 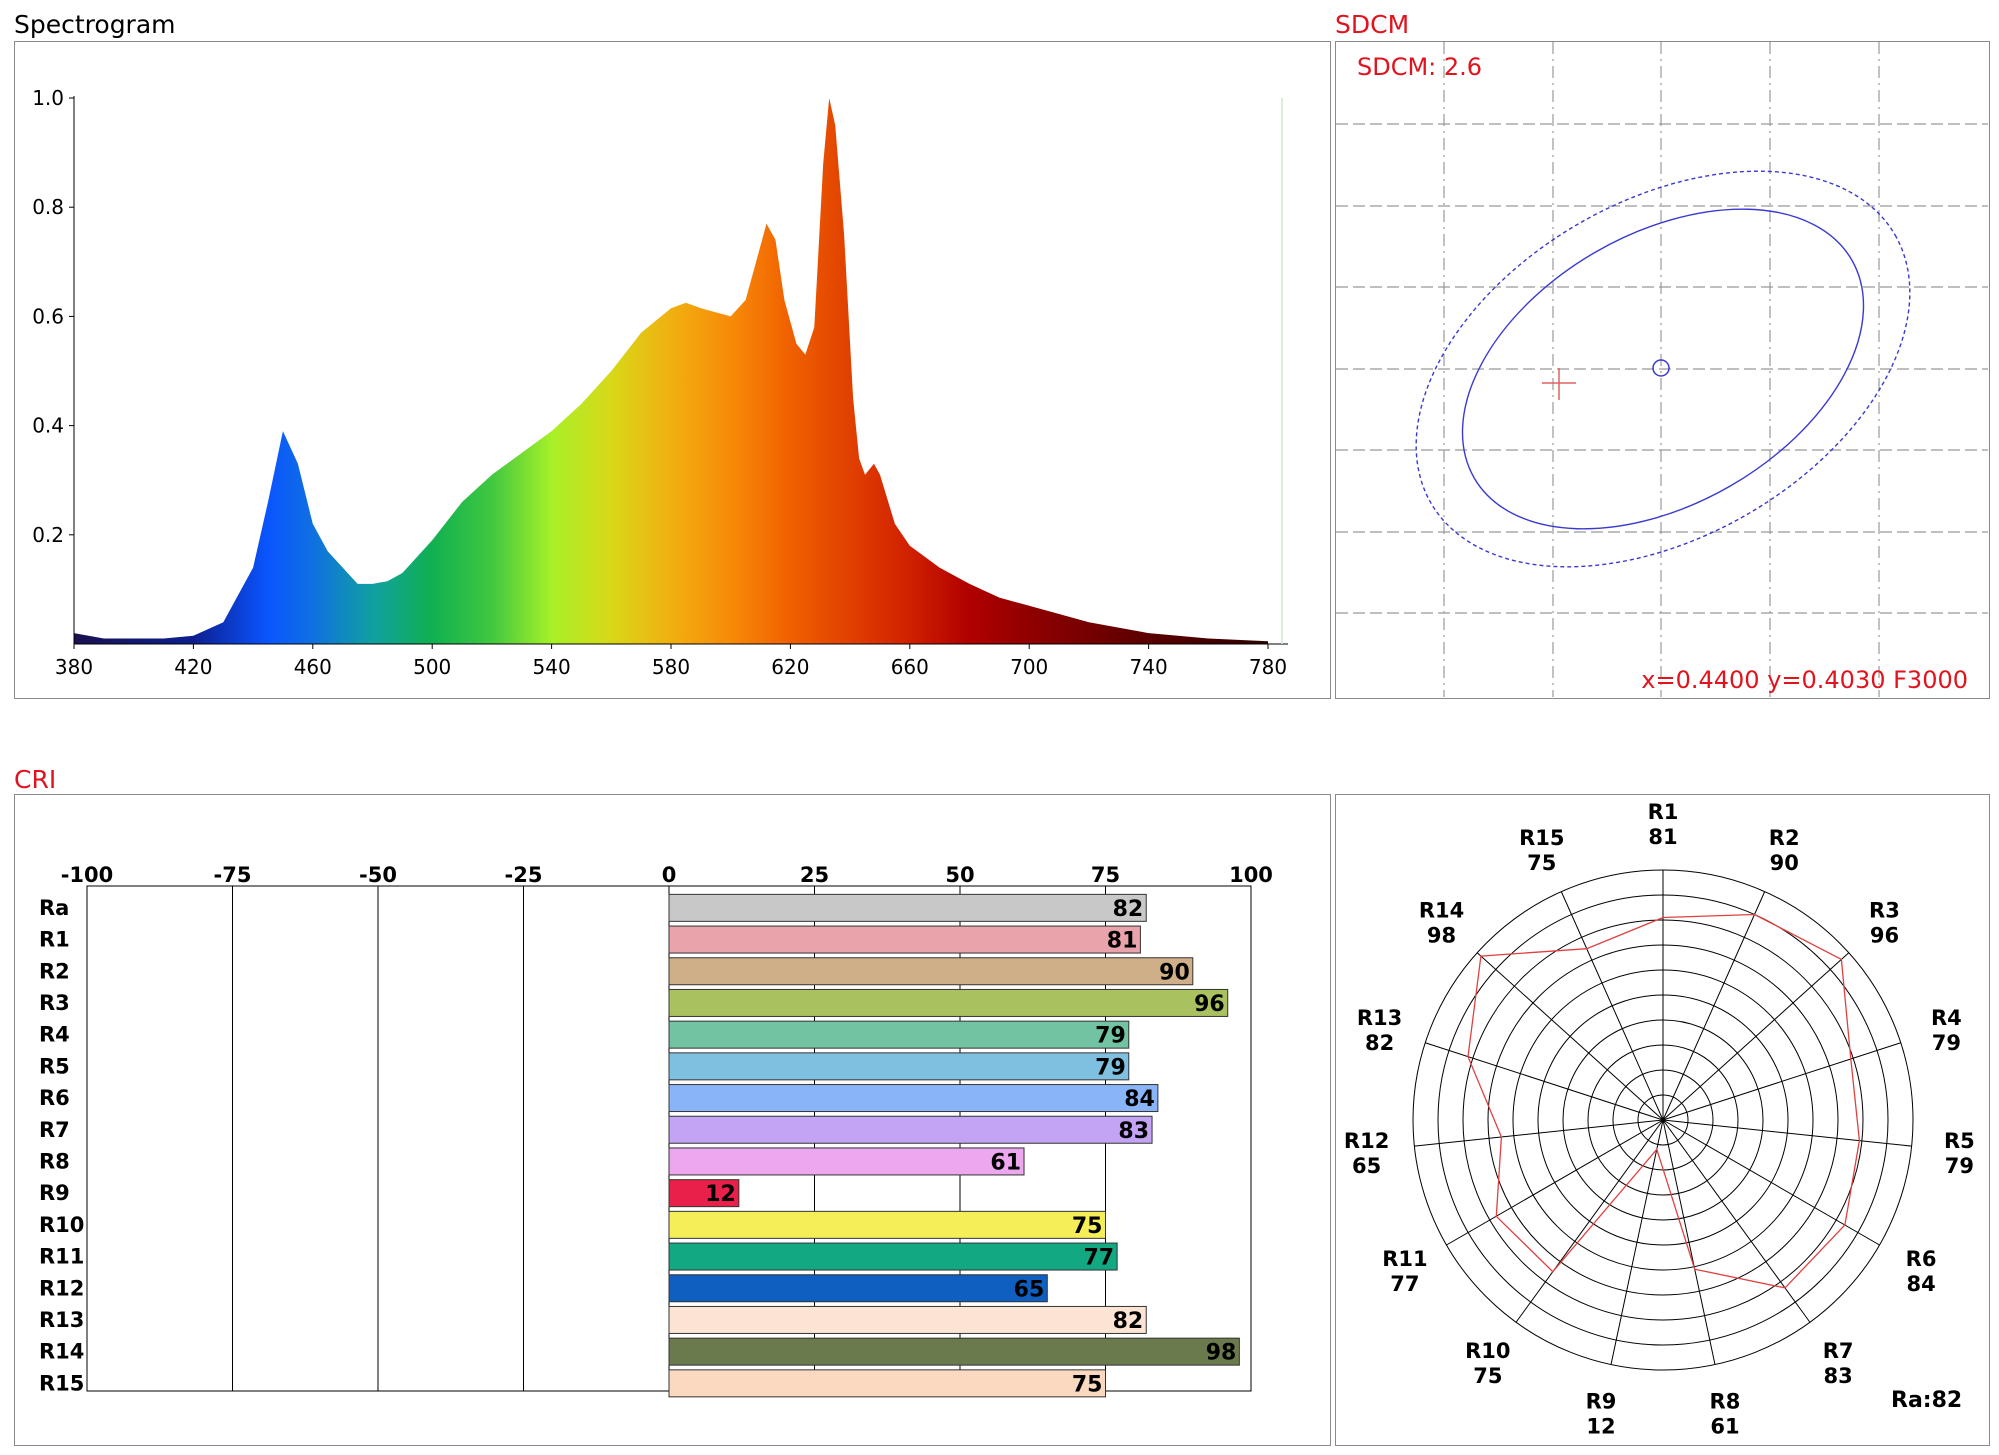 I want to click on polar-value-label: 96, so click(x=1884, y=936).